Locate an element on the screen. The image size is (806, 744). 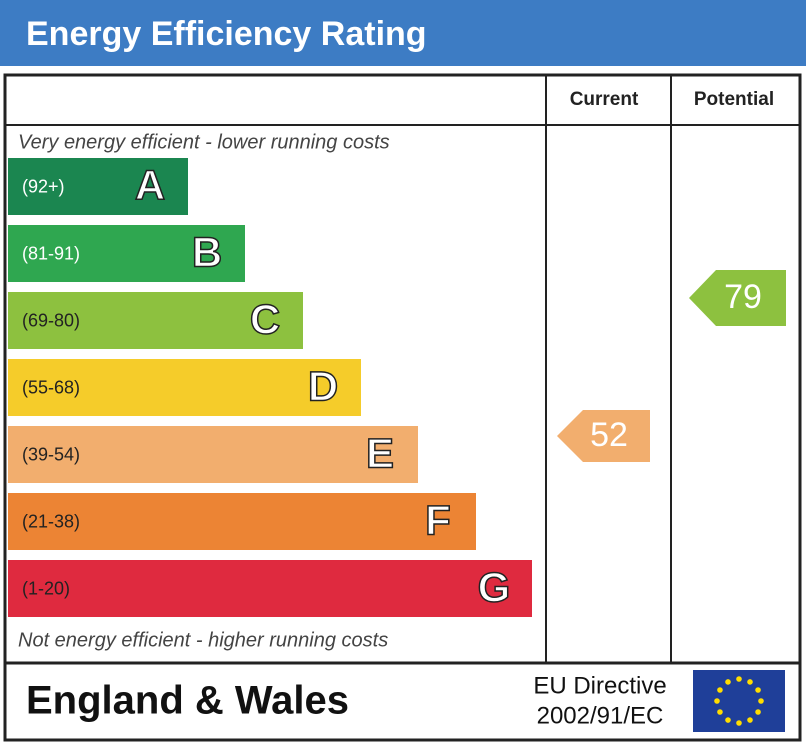
band-letter: F is located at coordinates (438, 520).